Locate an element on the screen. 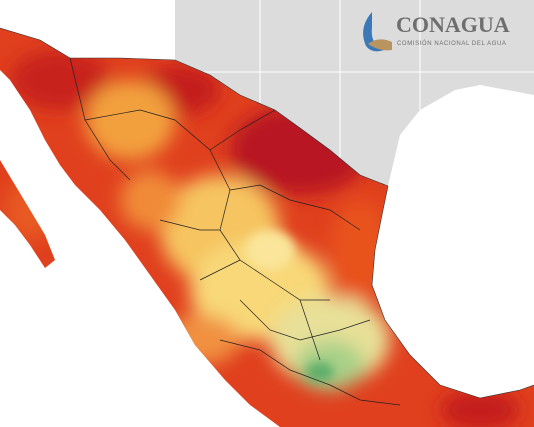  logo-icon-base is located at coordinates (380, 45).